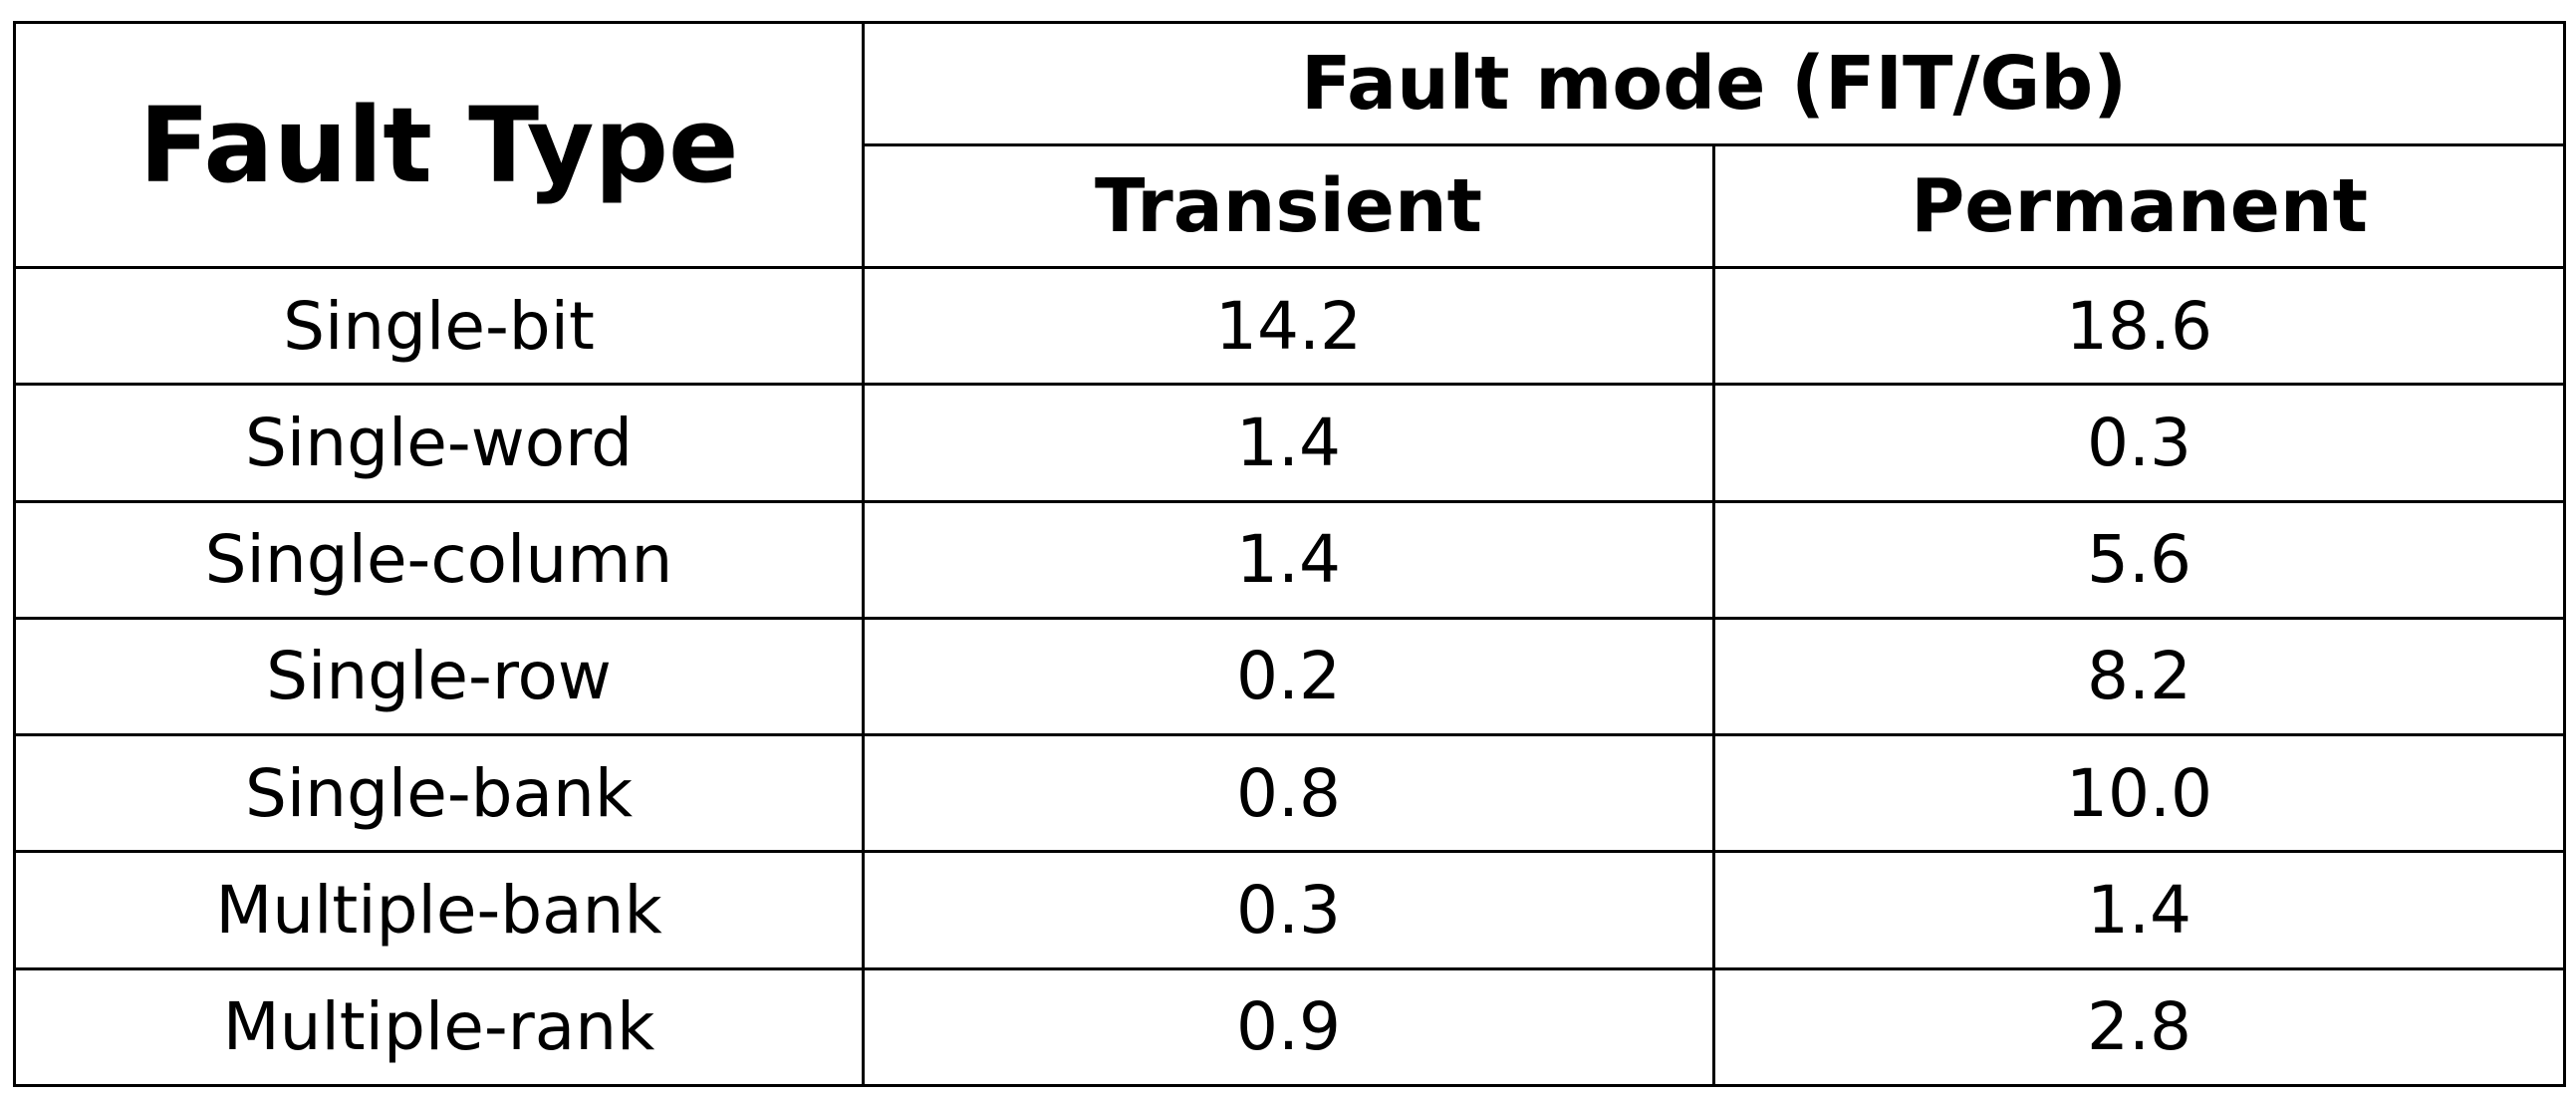 This screenshot has height=1097, width=2576. I want to click on fault-type-cell: Multiple-bank, so click(439, 910).